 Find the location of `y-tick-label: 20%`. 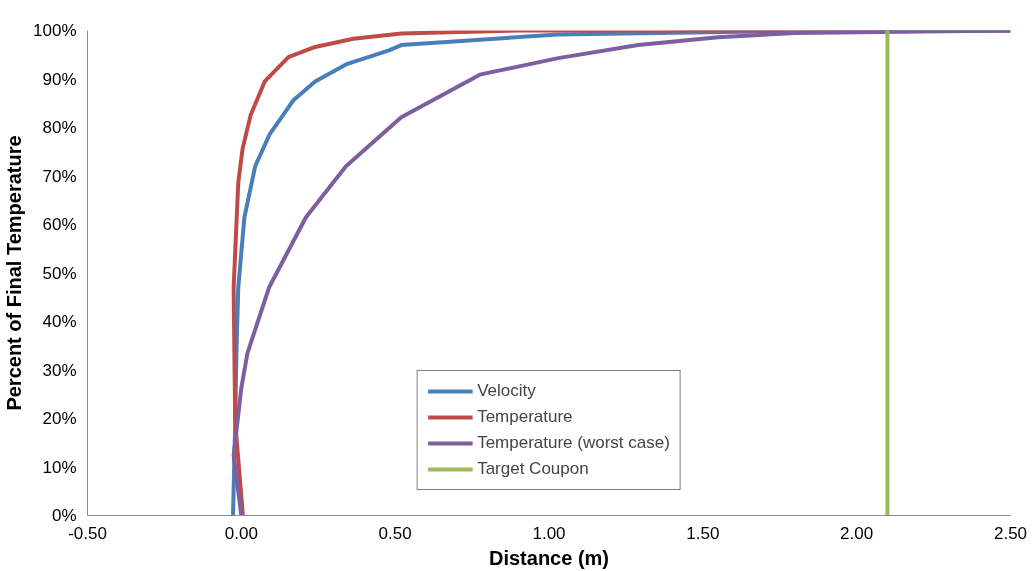

y-tick-label: 20% is located at coordinates (59, 418).